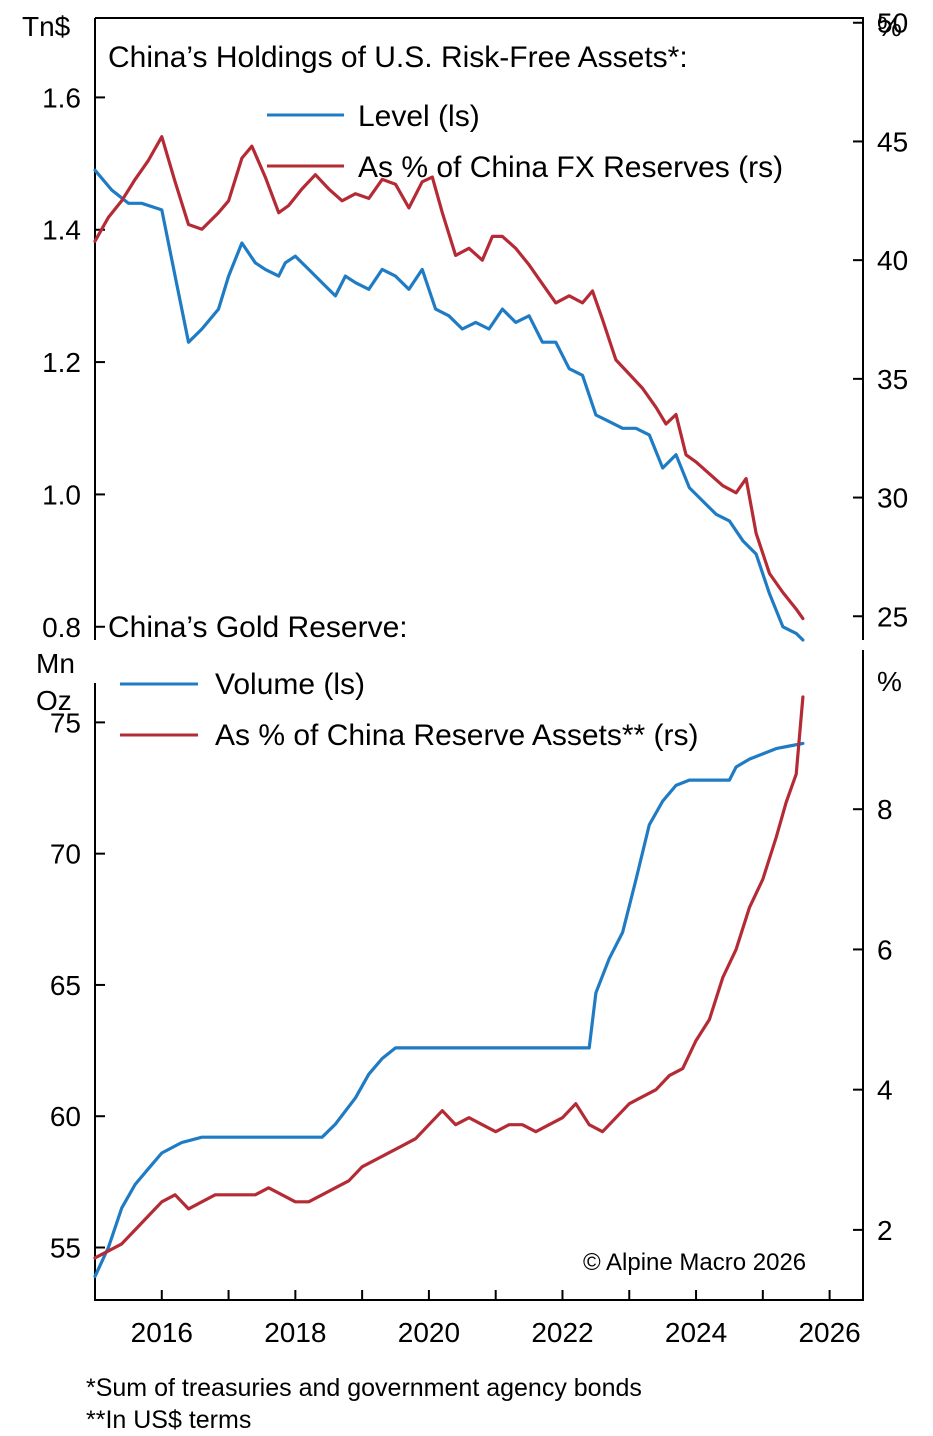 The height and width of the screenshot is (1436, 933). I want to click on bottom-legend-blue-label: Volume (ls), so click(290, 684).